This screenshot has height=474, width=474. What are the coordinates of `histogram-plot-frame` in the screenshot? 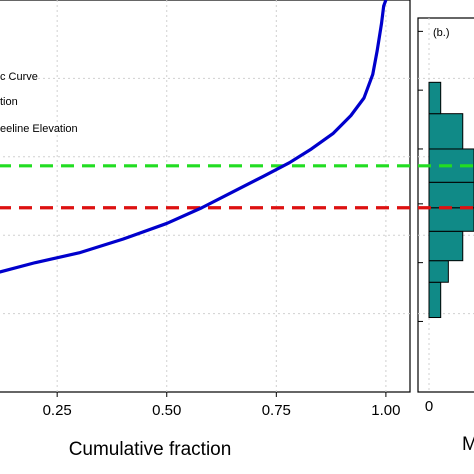 It's located at (445, 205).